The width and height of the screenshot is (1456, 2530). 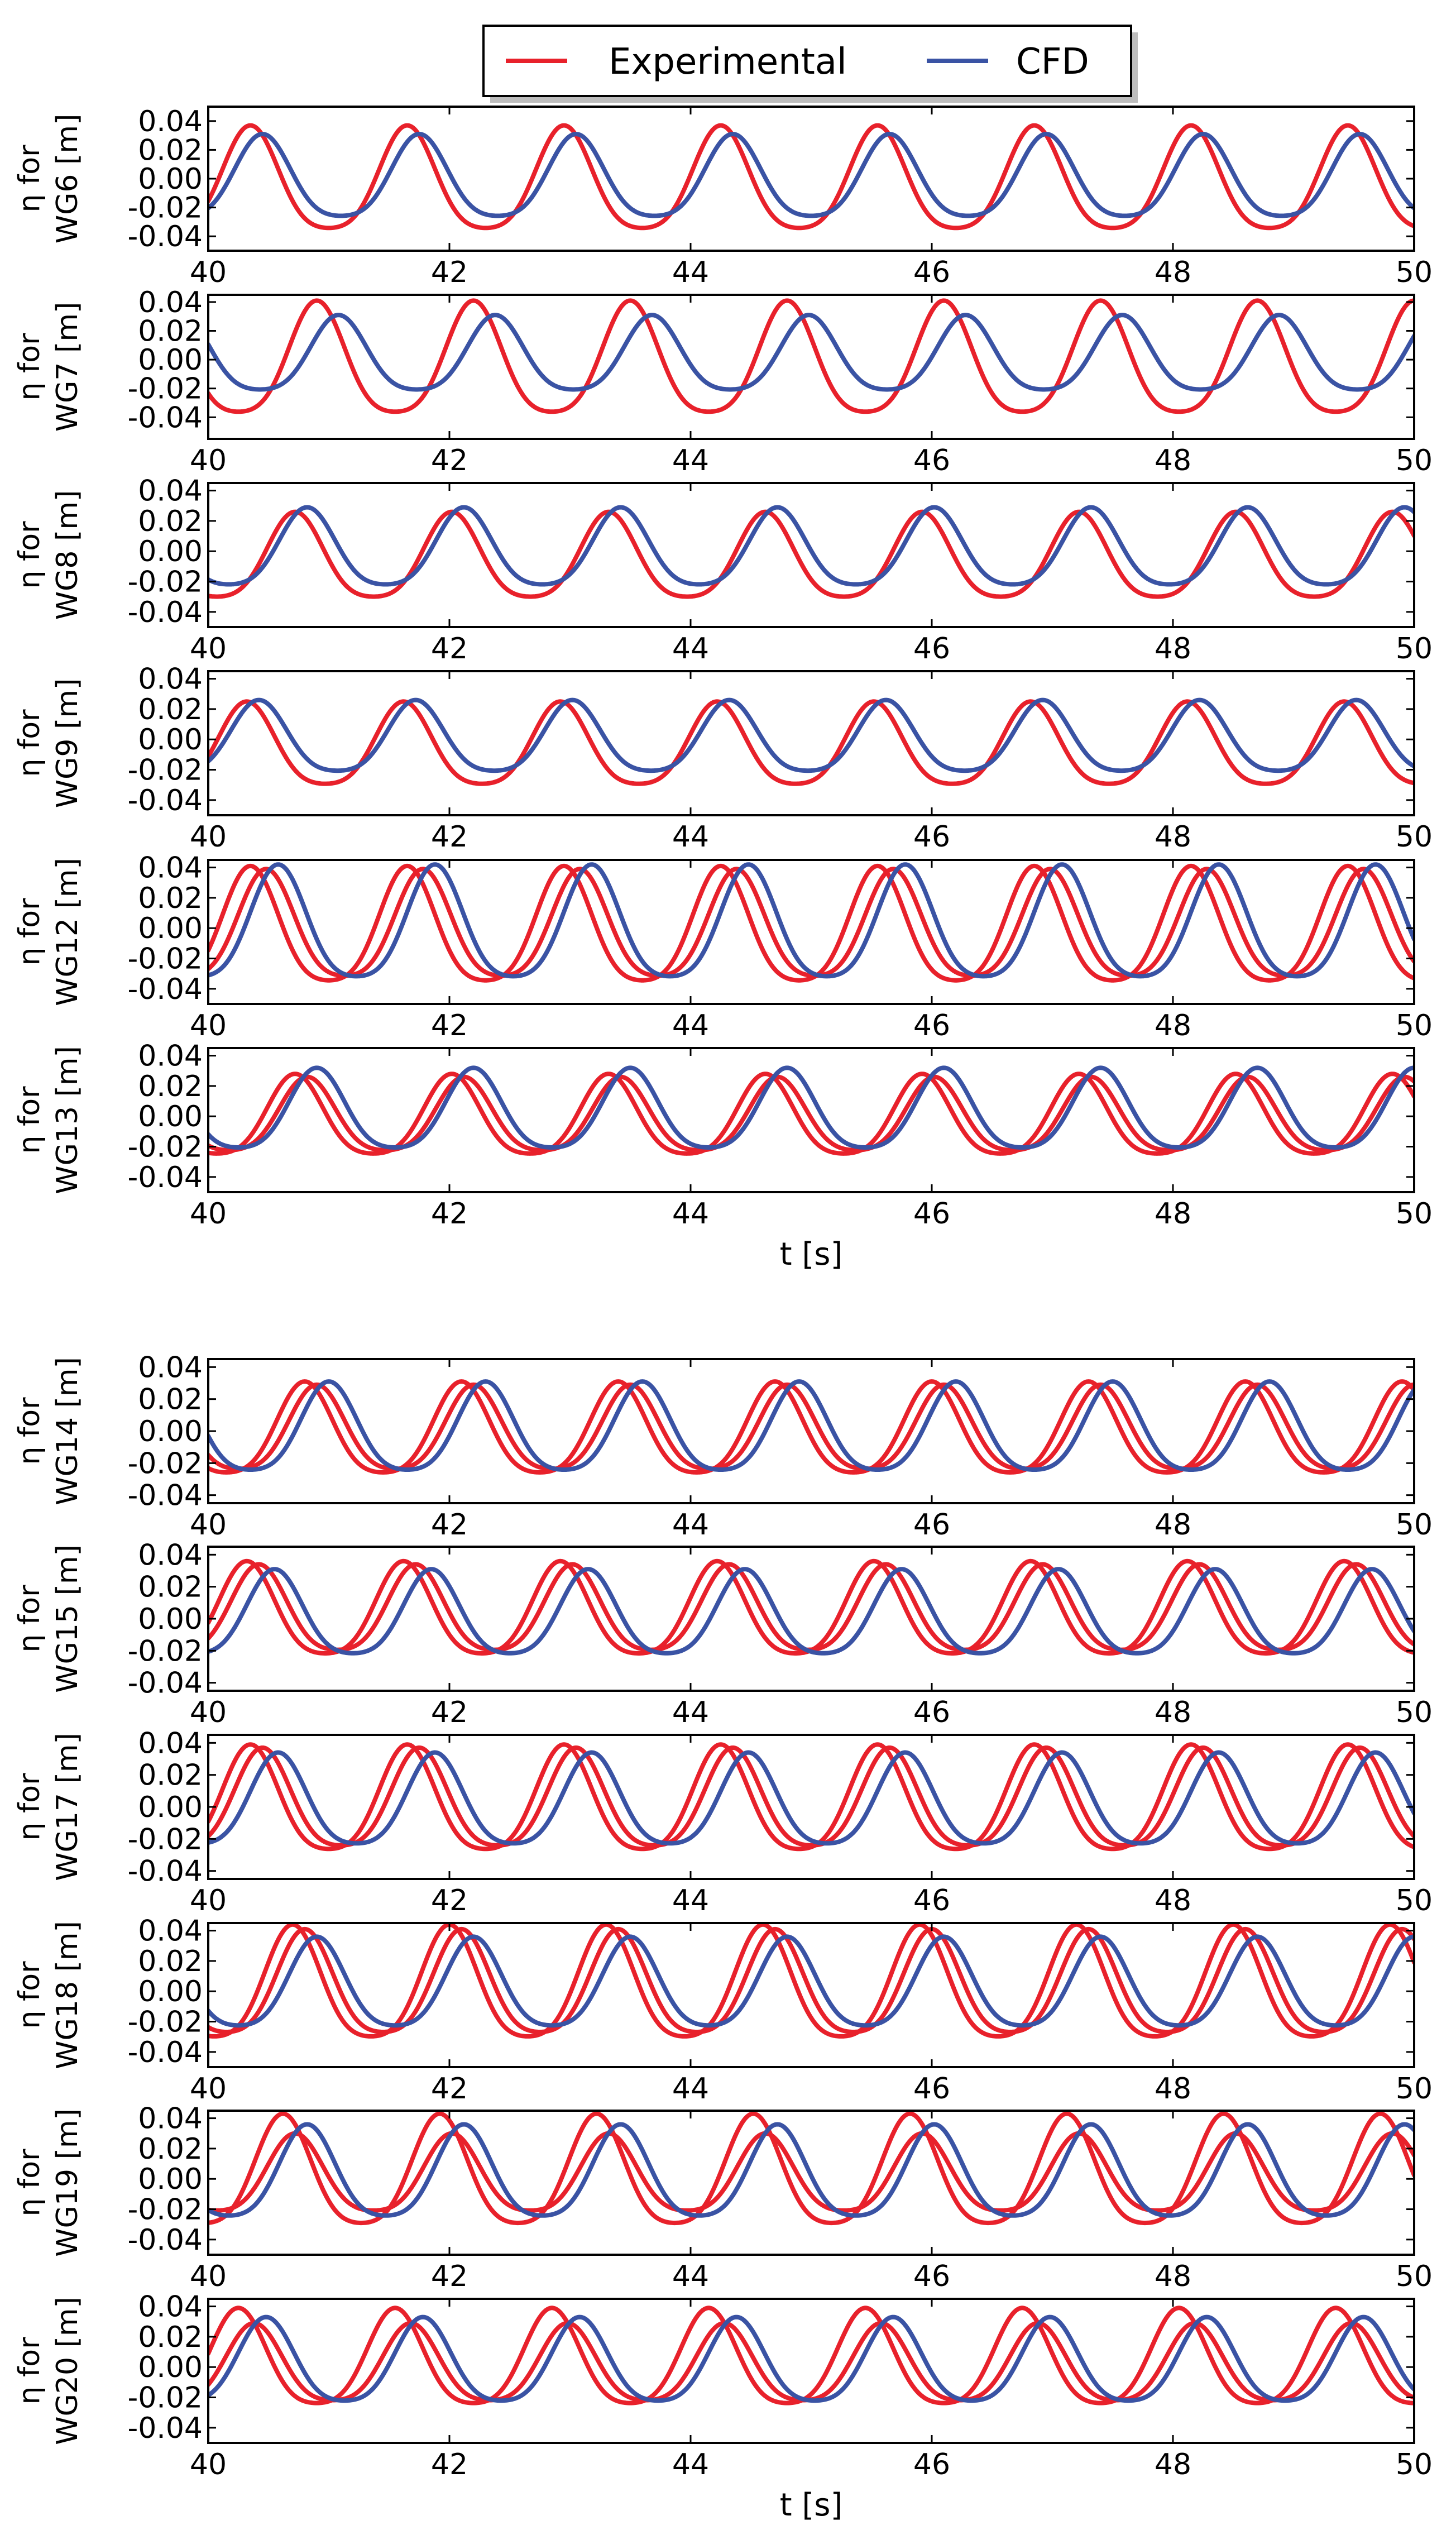 What do you see at coordinates (67, 1120) in the screenshot?
I see `y-axis-label-line2: WG13 [m]` at bounding box center [67, 1120].